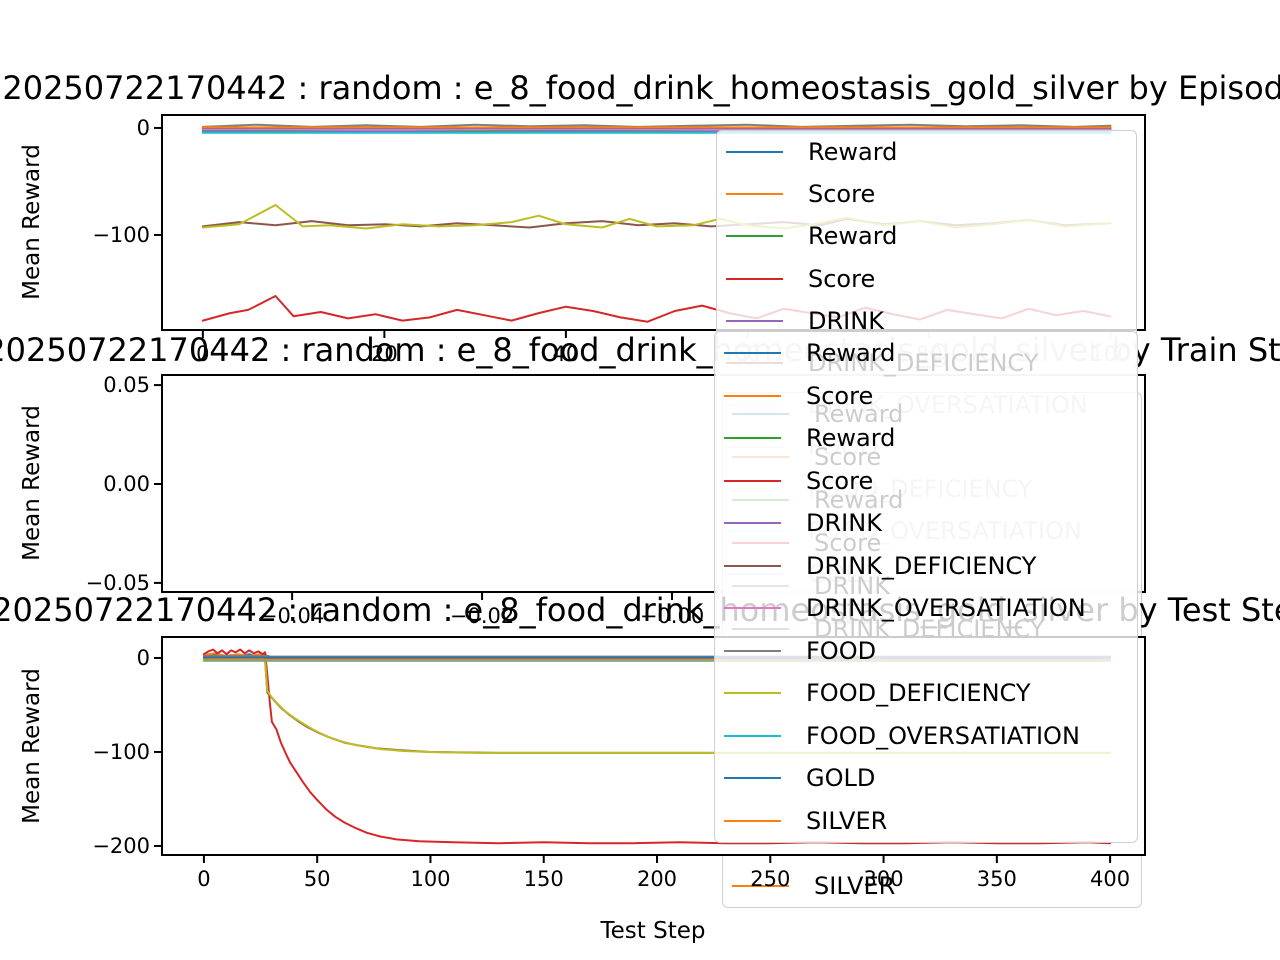 This screenshot has width=1280, height=960. I want to click on x-tick-label: 20, so click(384, 354).